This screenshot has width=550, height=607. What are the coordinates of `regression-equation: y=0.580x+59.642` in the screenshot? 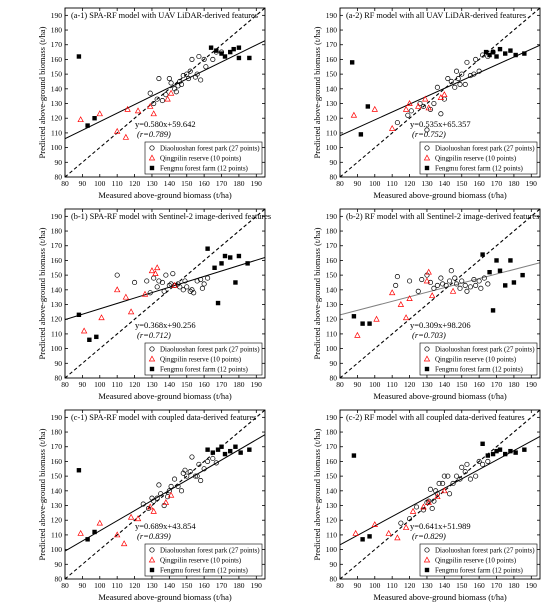 It's located at (165, 124).